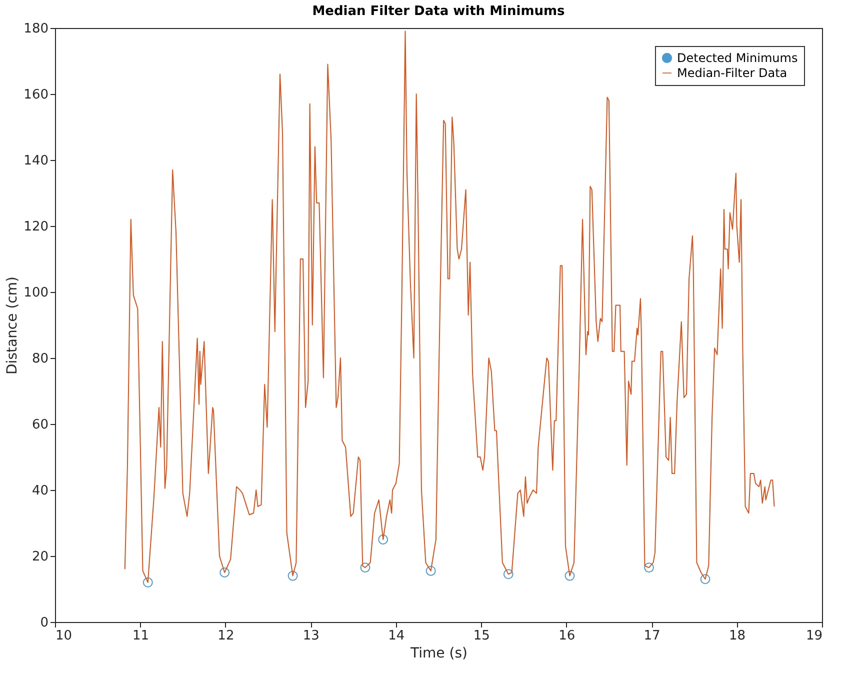  I want to click on y-tick-label: 40, so click(40, 491).